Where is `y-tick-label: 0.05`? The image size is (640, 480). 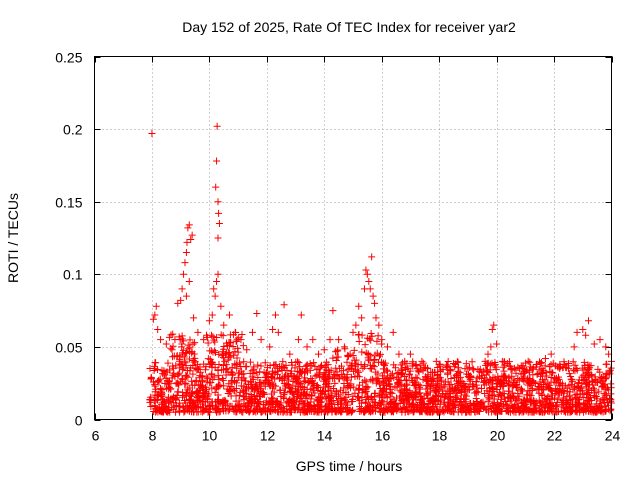
y-tick-label: 0.05 is located at coordinates (68, 348).